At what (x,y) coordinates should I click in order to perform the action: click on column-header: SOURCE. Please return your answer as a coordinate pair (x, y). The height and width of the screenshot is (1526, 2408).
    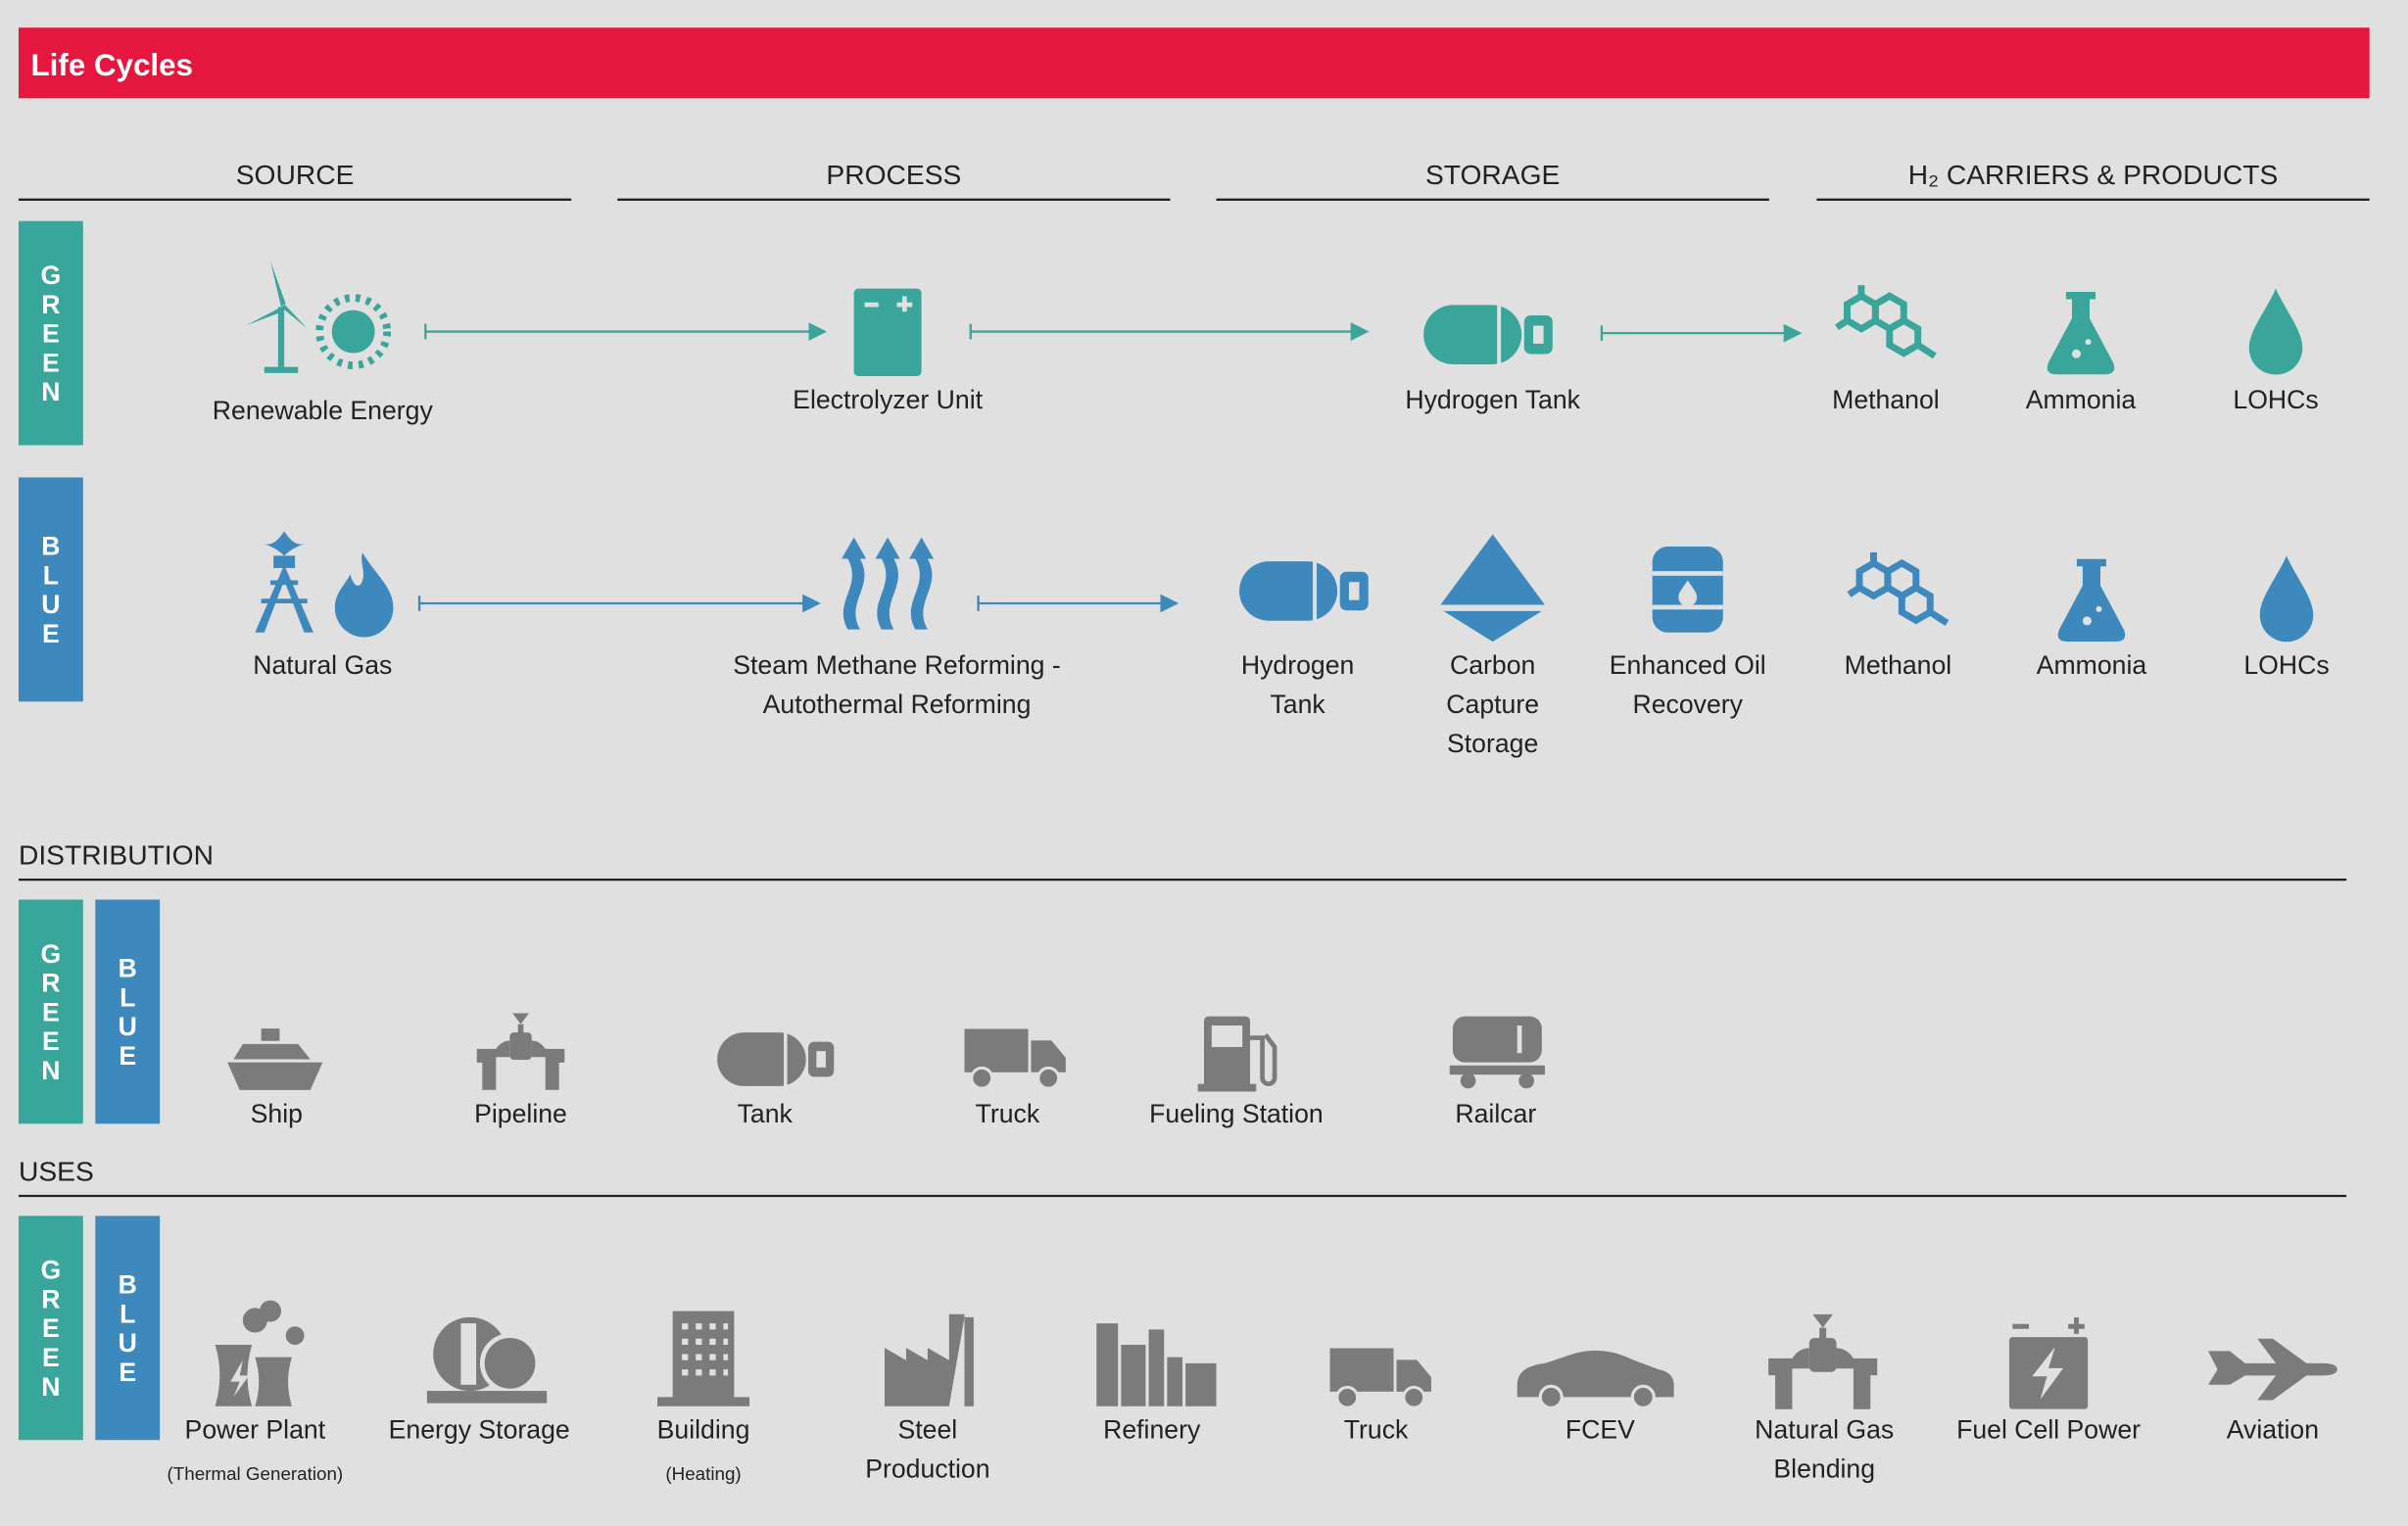
    Looking at the image, I should click on (295, 174).